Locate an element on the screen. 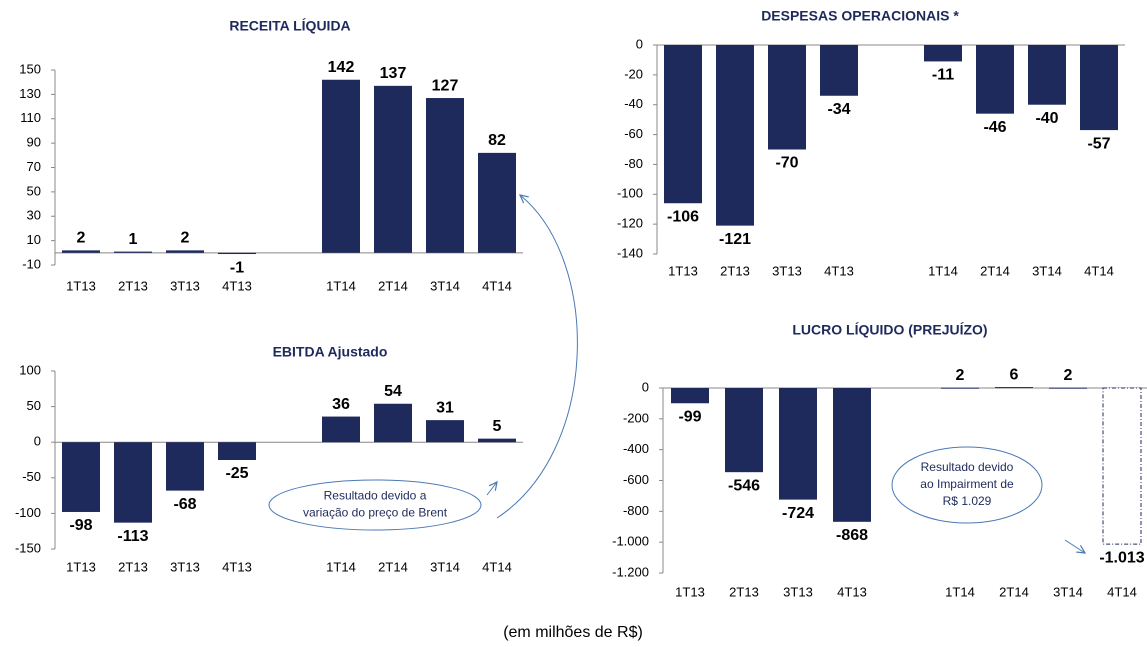  y-tick-label: -80 is located at coordinates (633, 163).